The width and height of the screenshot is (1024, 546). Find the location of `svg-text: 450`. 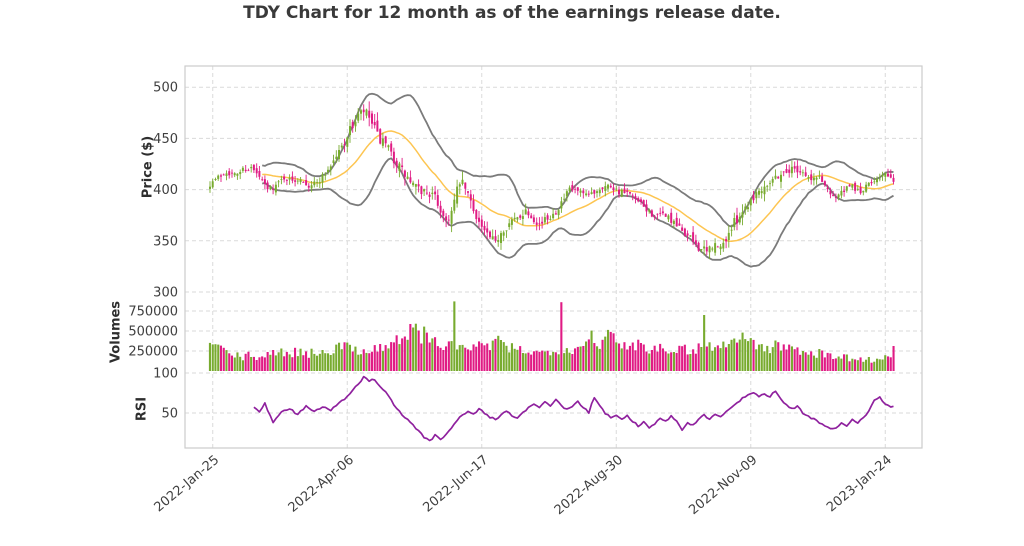

svg-text: 450 is located at coordinates (165, 139).